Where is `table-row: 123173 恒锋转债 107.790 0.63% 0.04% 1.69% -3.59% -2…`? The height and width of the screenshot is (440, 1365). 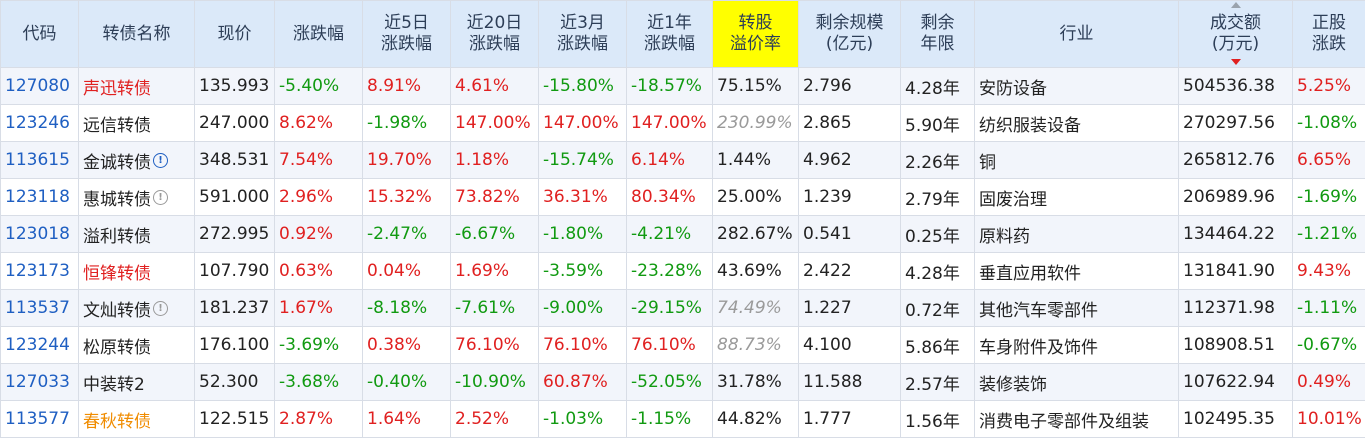 table-row: 123173 恒锋转债 107.790 0.63% 0.04% 1.69% -3.59% -2… is located at coordinates (682, 271).